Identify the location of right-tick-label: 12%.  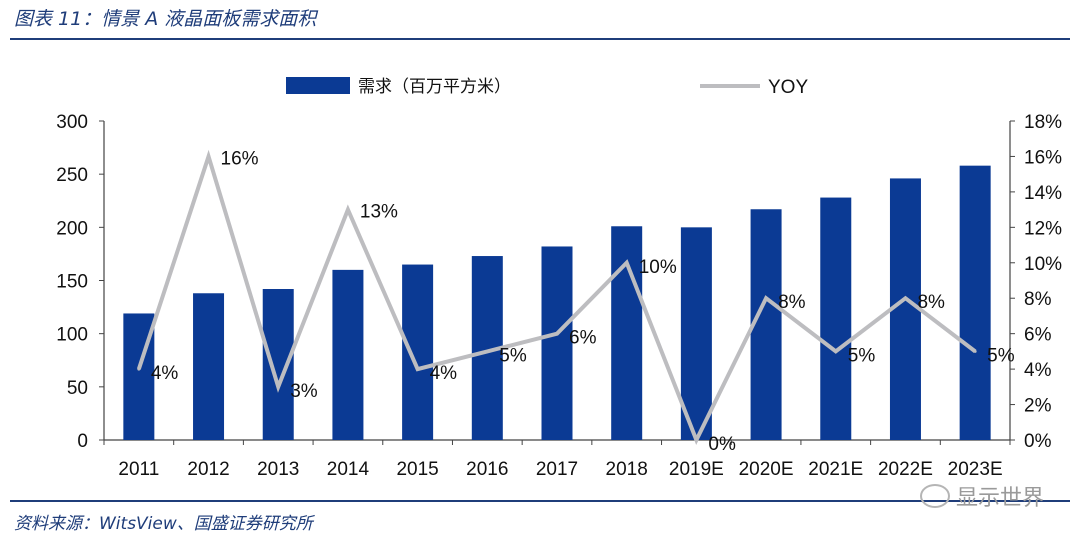
(1043, 228).